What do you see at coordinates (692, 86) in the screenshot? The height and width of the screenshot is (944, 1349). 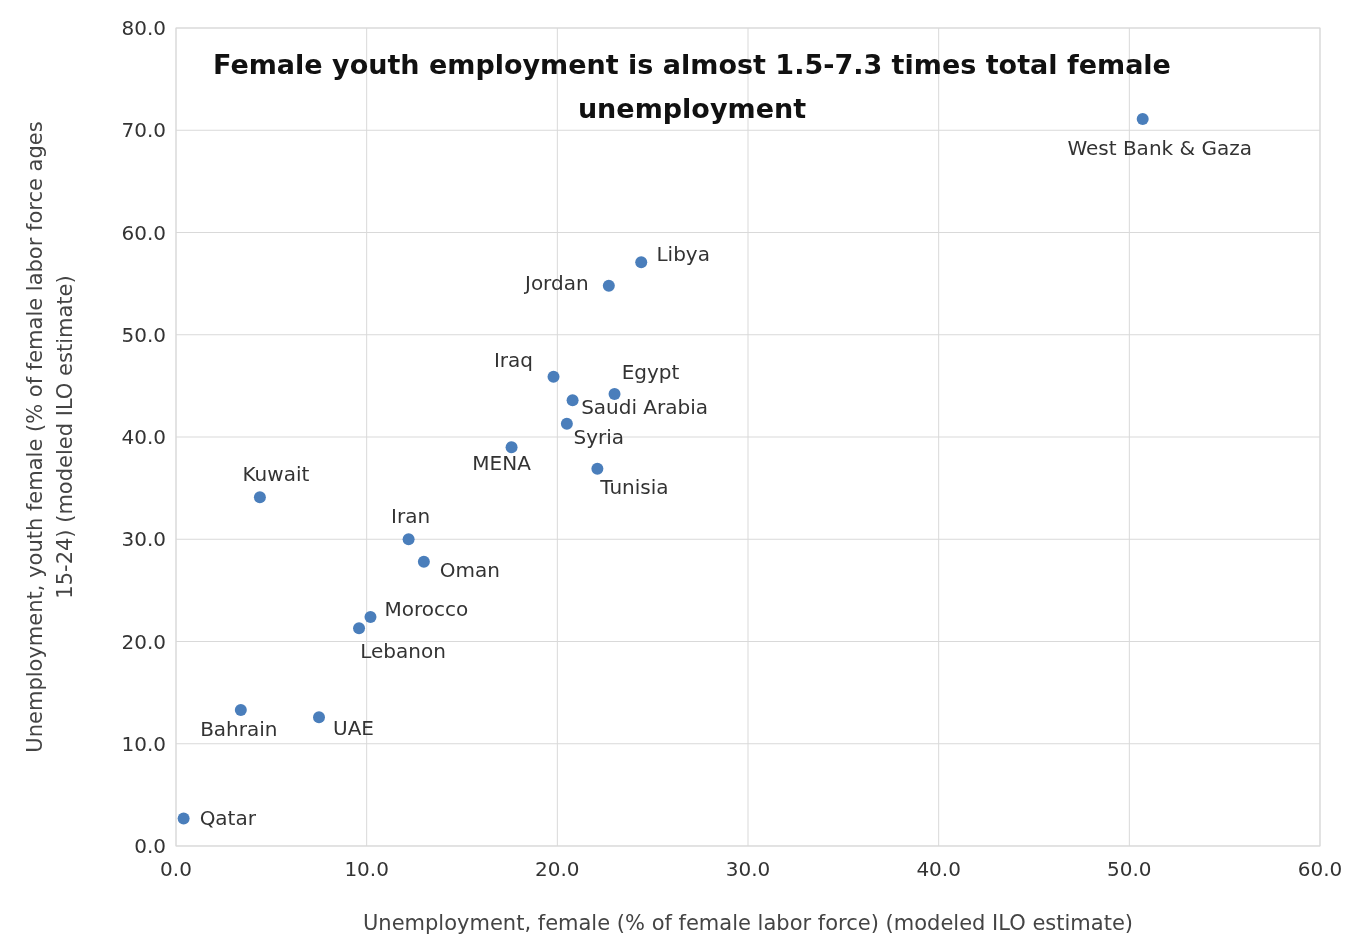 I see `text: Female youth employment is almost 1.5-7.3 times total female unemployment` at bounding box center [692, 86].